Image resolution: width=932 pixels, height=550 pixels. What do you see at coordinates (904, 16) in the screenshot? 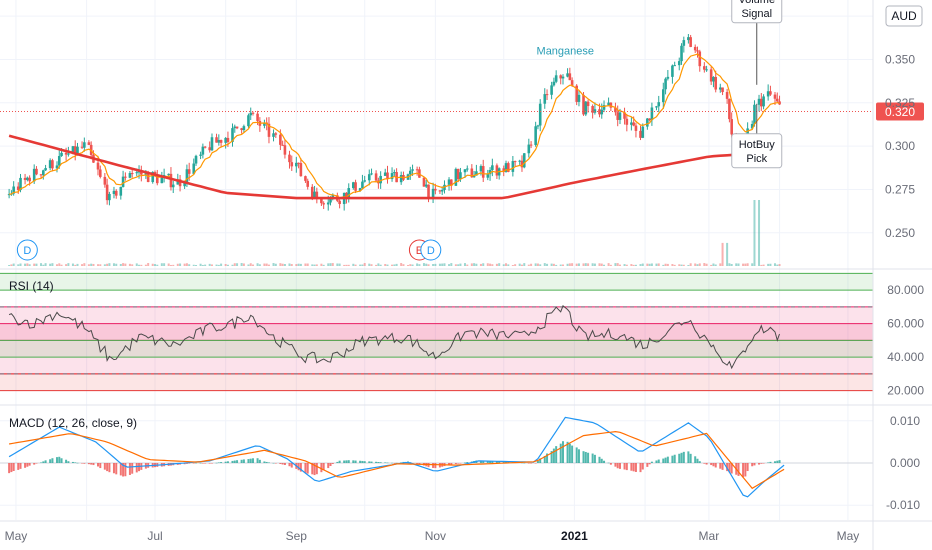
I see `currency-badge: AUD` at bounding box center [904, 16].